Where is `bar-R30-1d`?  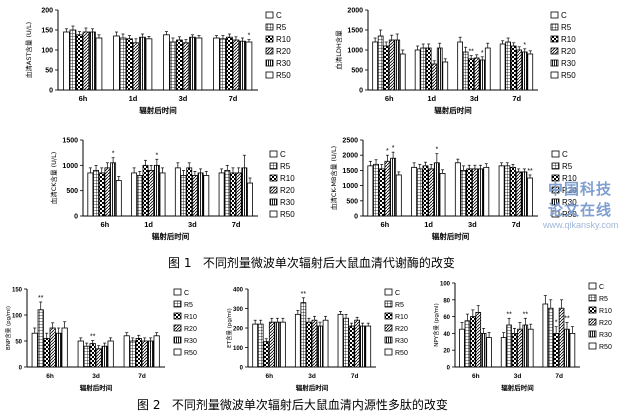 bar-R30-1d is located at coordinates (142, 63).